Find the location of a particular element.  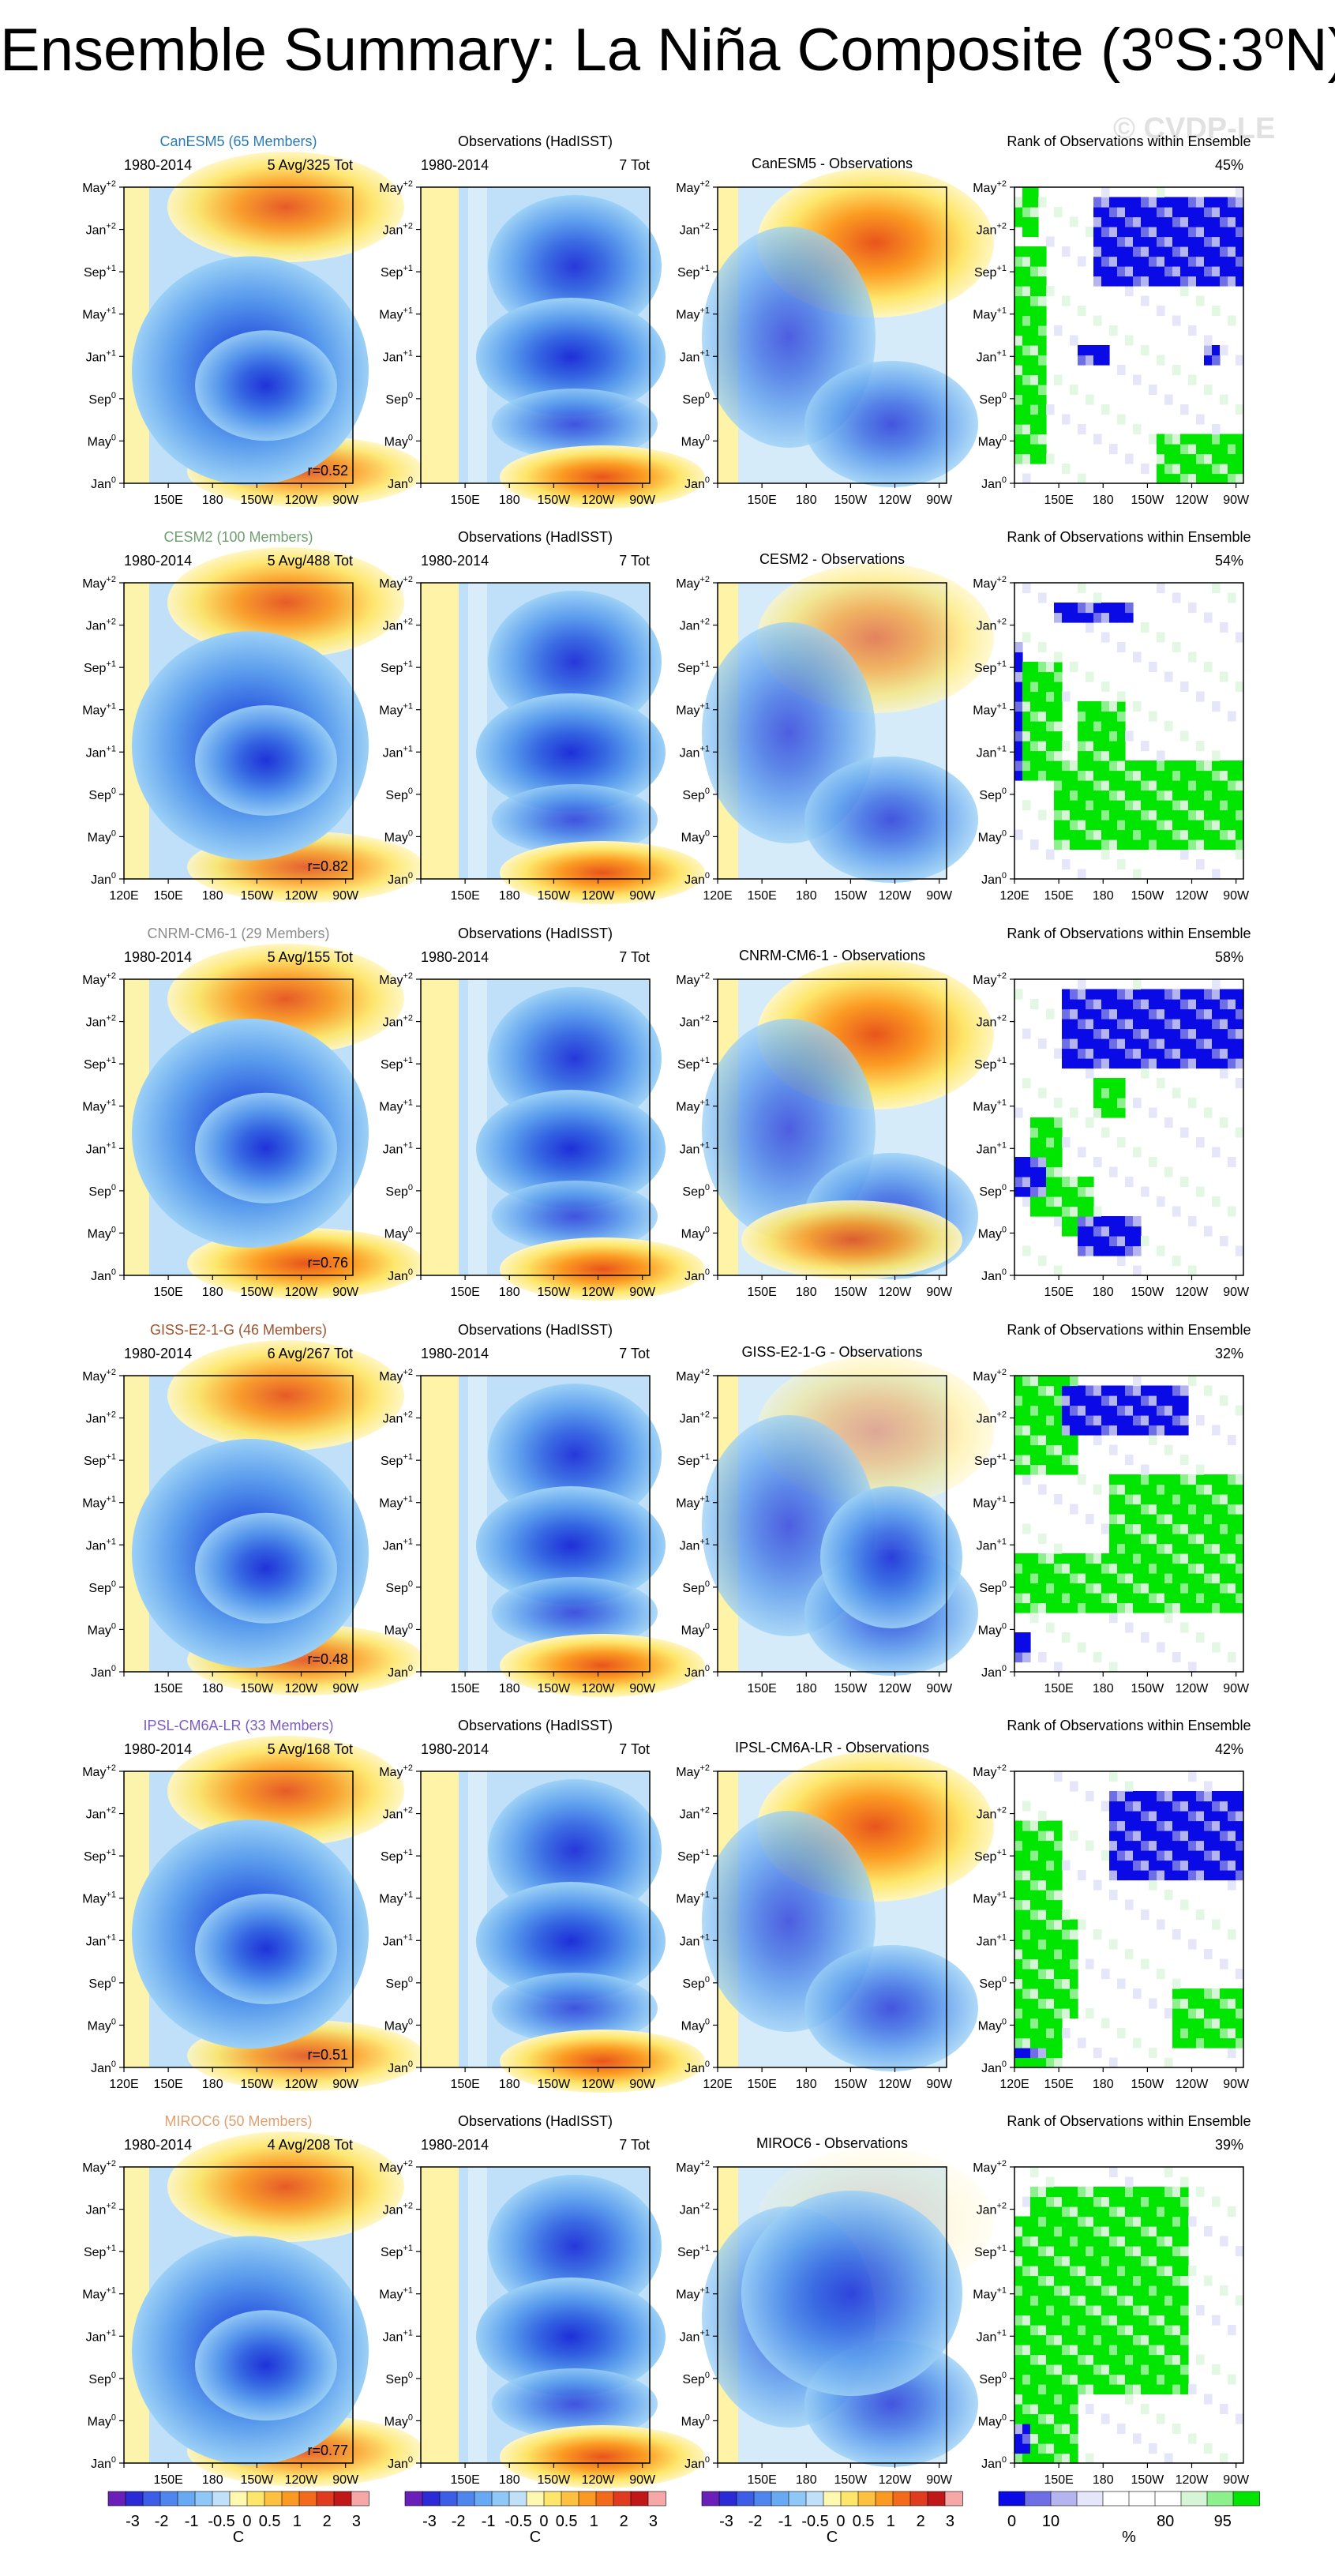

obs-panel-frame is located at coordinates (535, 2315).